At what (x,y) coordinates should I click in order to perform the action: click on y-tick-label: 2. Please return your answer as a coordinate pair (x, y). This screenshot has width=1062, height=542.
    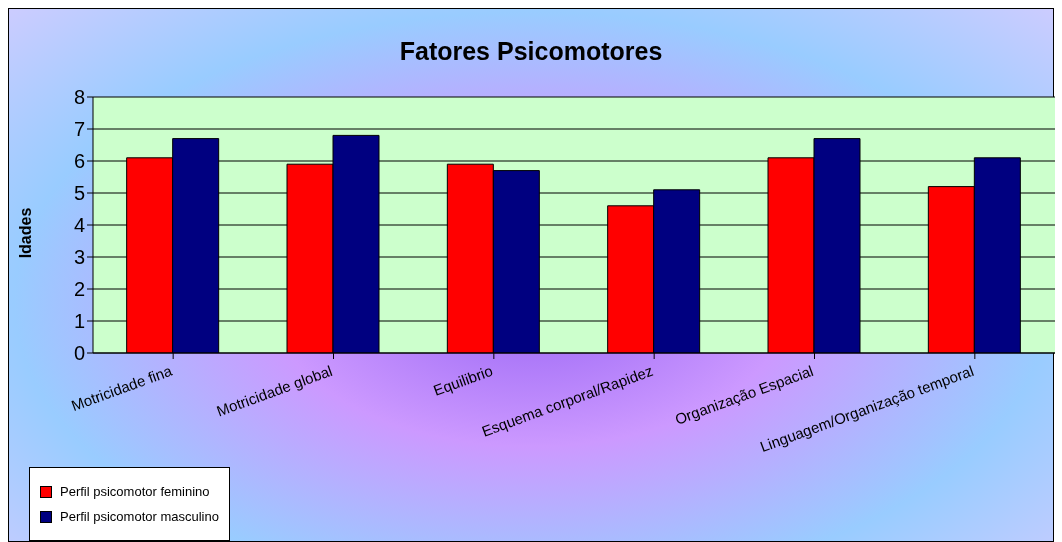
    Looking at the image, I should click on (79, 289).